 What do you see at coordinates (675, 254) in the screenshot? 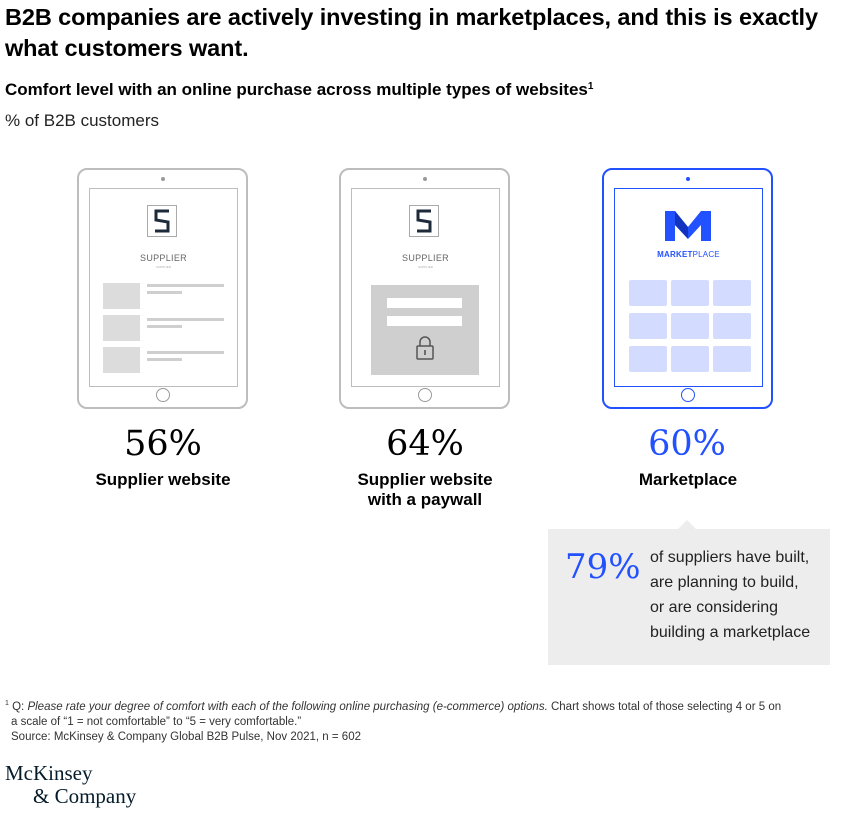
I see `marketplace-label-bold: MARKET` at bounding box center [675, 254].